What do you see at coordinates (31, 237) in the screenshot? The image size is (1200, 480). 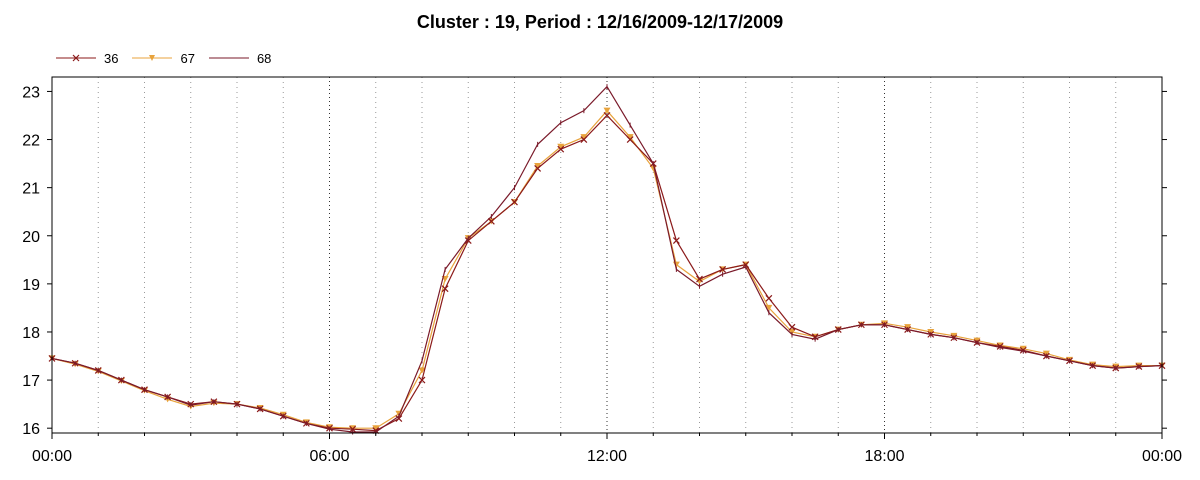 I see `y-tick-label: 20` at bounding box center [31, 237].